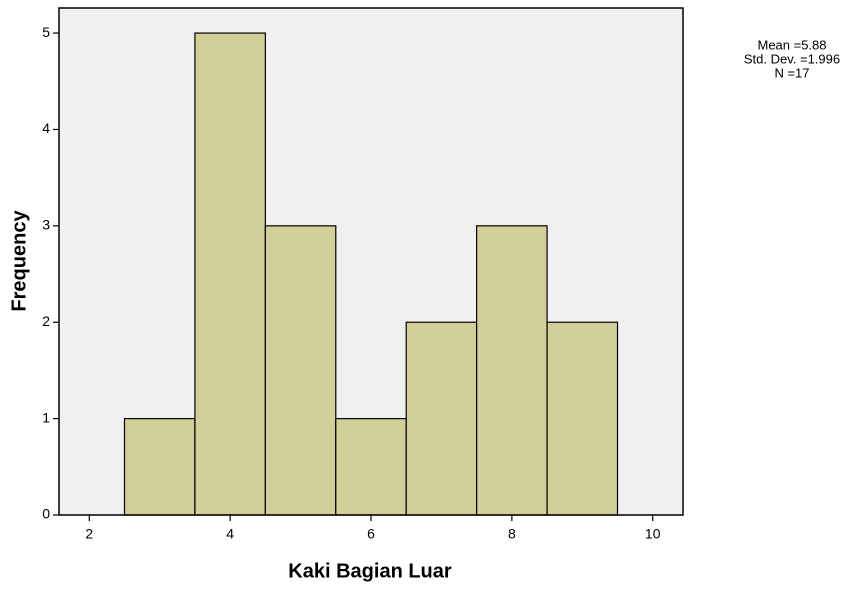  I want to click on y-tick-label: 1, so click(46, 417).